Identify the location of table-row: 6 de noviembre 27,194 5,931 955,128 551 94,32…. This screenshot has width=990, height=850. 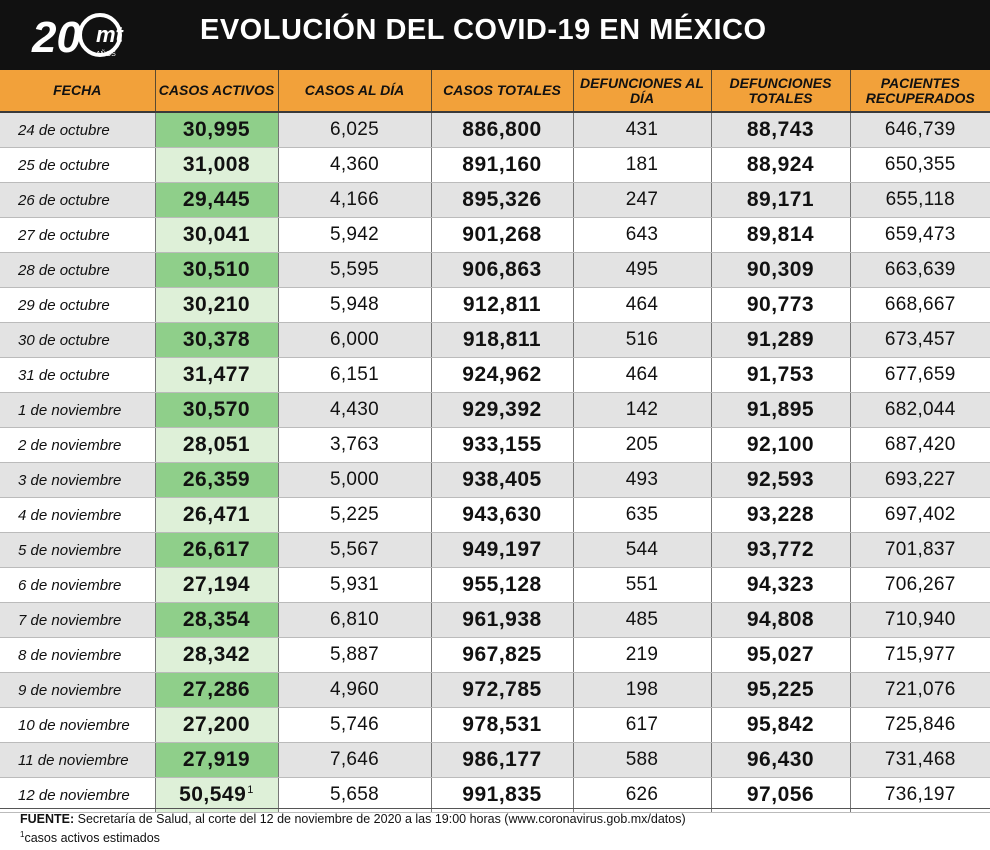
(495, 585).